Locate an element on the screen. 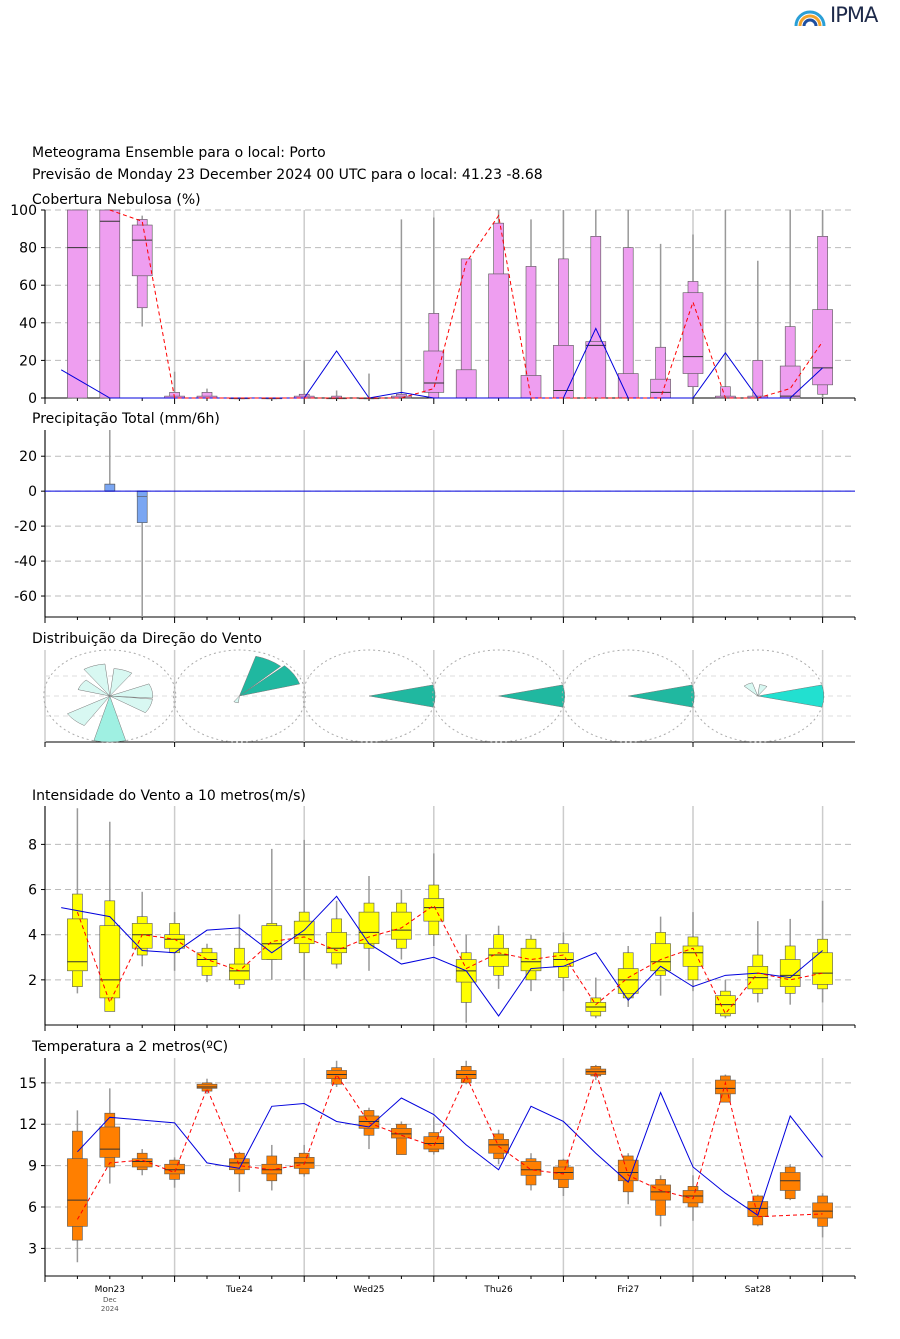  wind-rose-circle is located at coordinates (239, 696).